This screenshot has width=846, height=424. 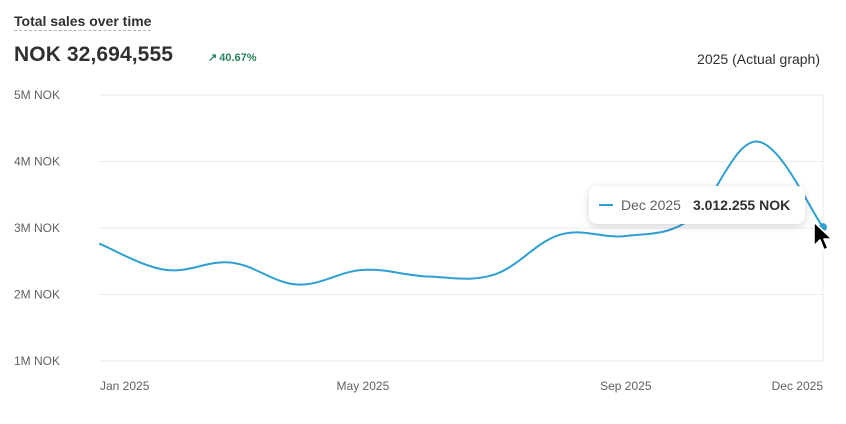 What do you see at coordinates (37, 295) in the screenshot?
I see `y-tick-label: 2M NOK` at bounding box center [37, 295].